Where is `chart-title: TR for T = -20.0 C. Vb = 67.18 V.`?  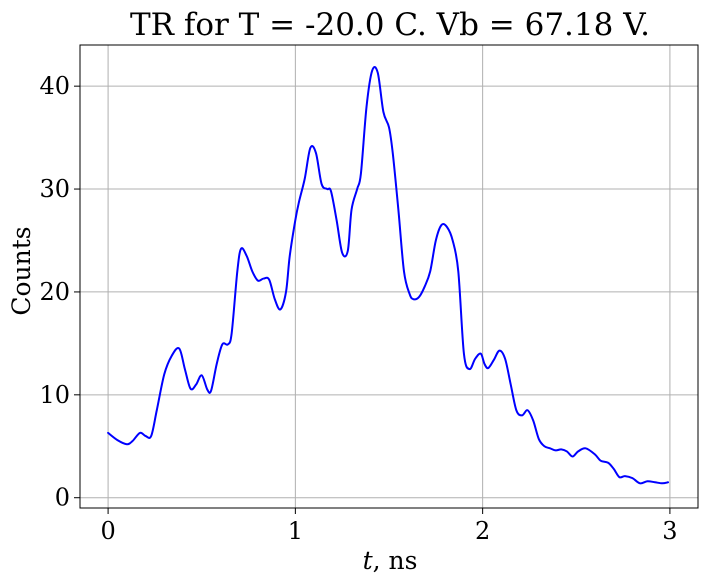
chart-title: TR for T = -20.0 C. Vb = 67.18 V. is located at coordinates (390, 25).